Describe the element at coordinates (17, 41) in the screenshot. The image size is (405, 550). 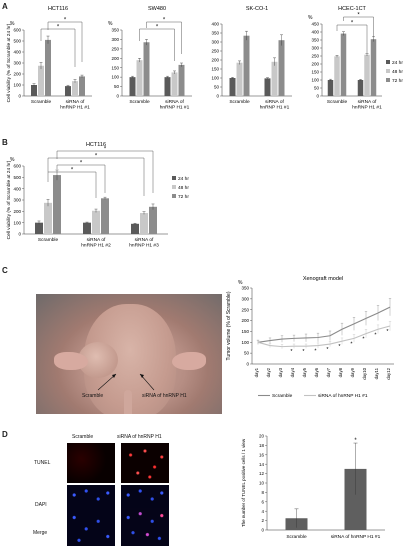
I see `y-tick-label: 500` at that location.